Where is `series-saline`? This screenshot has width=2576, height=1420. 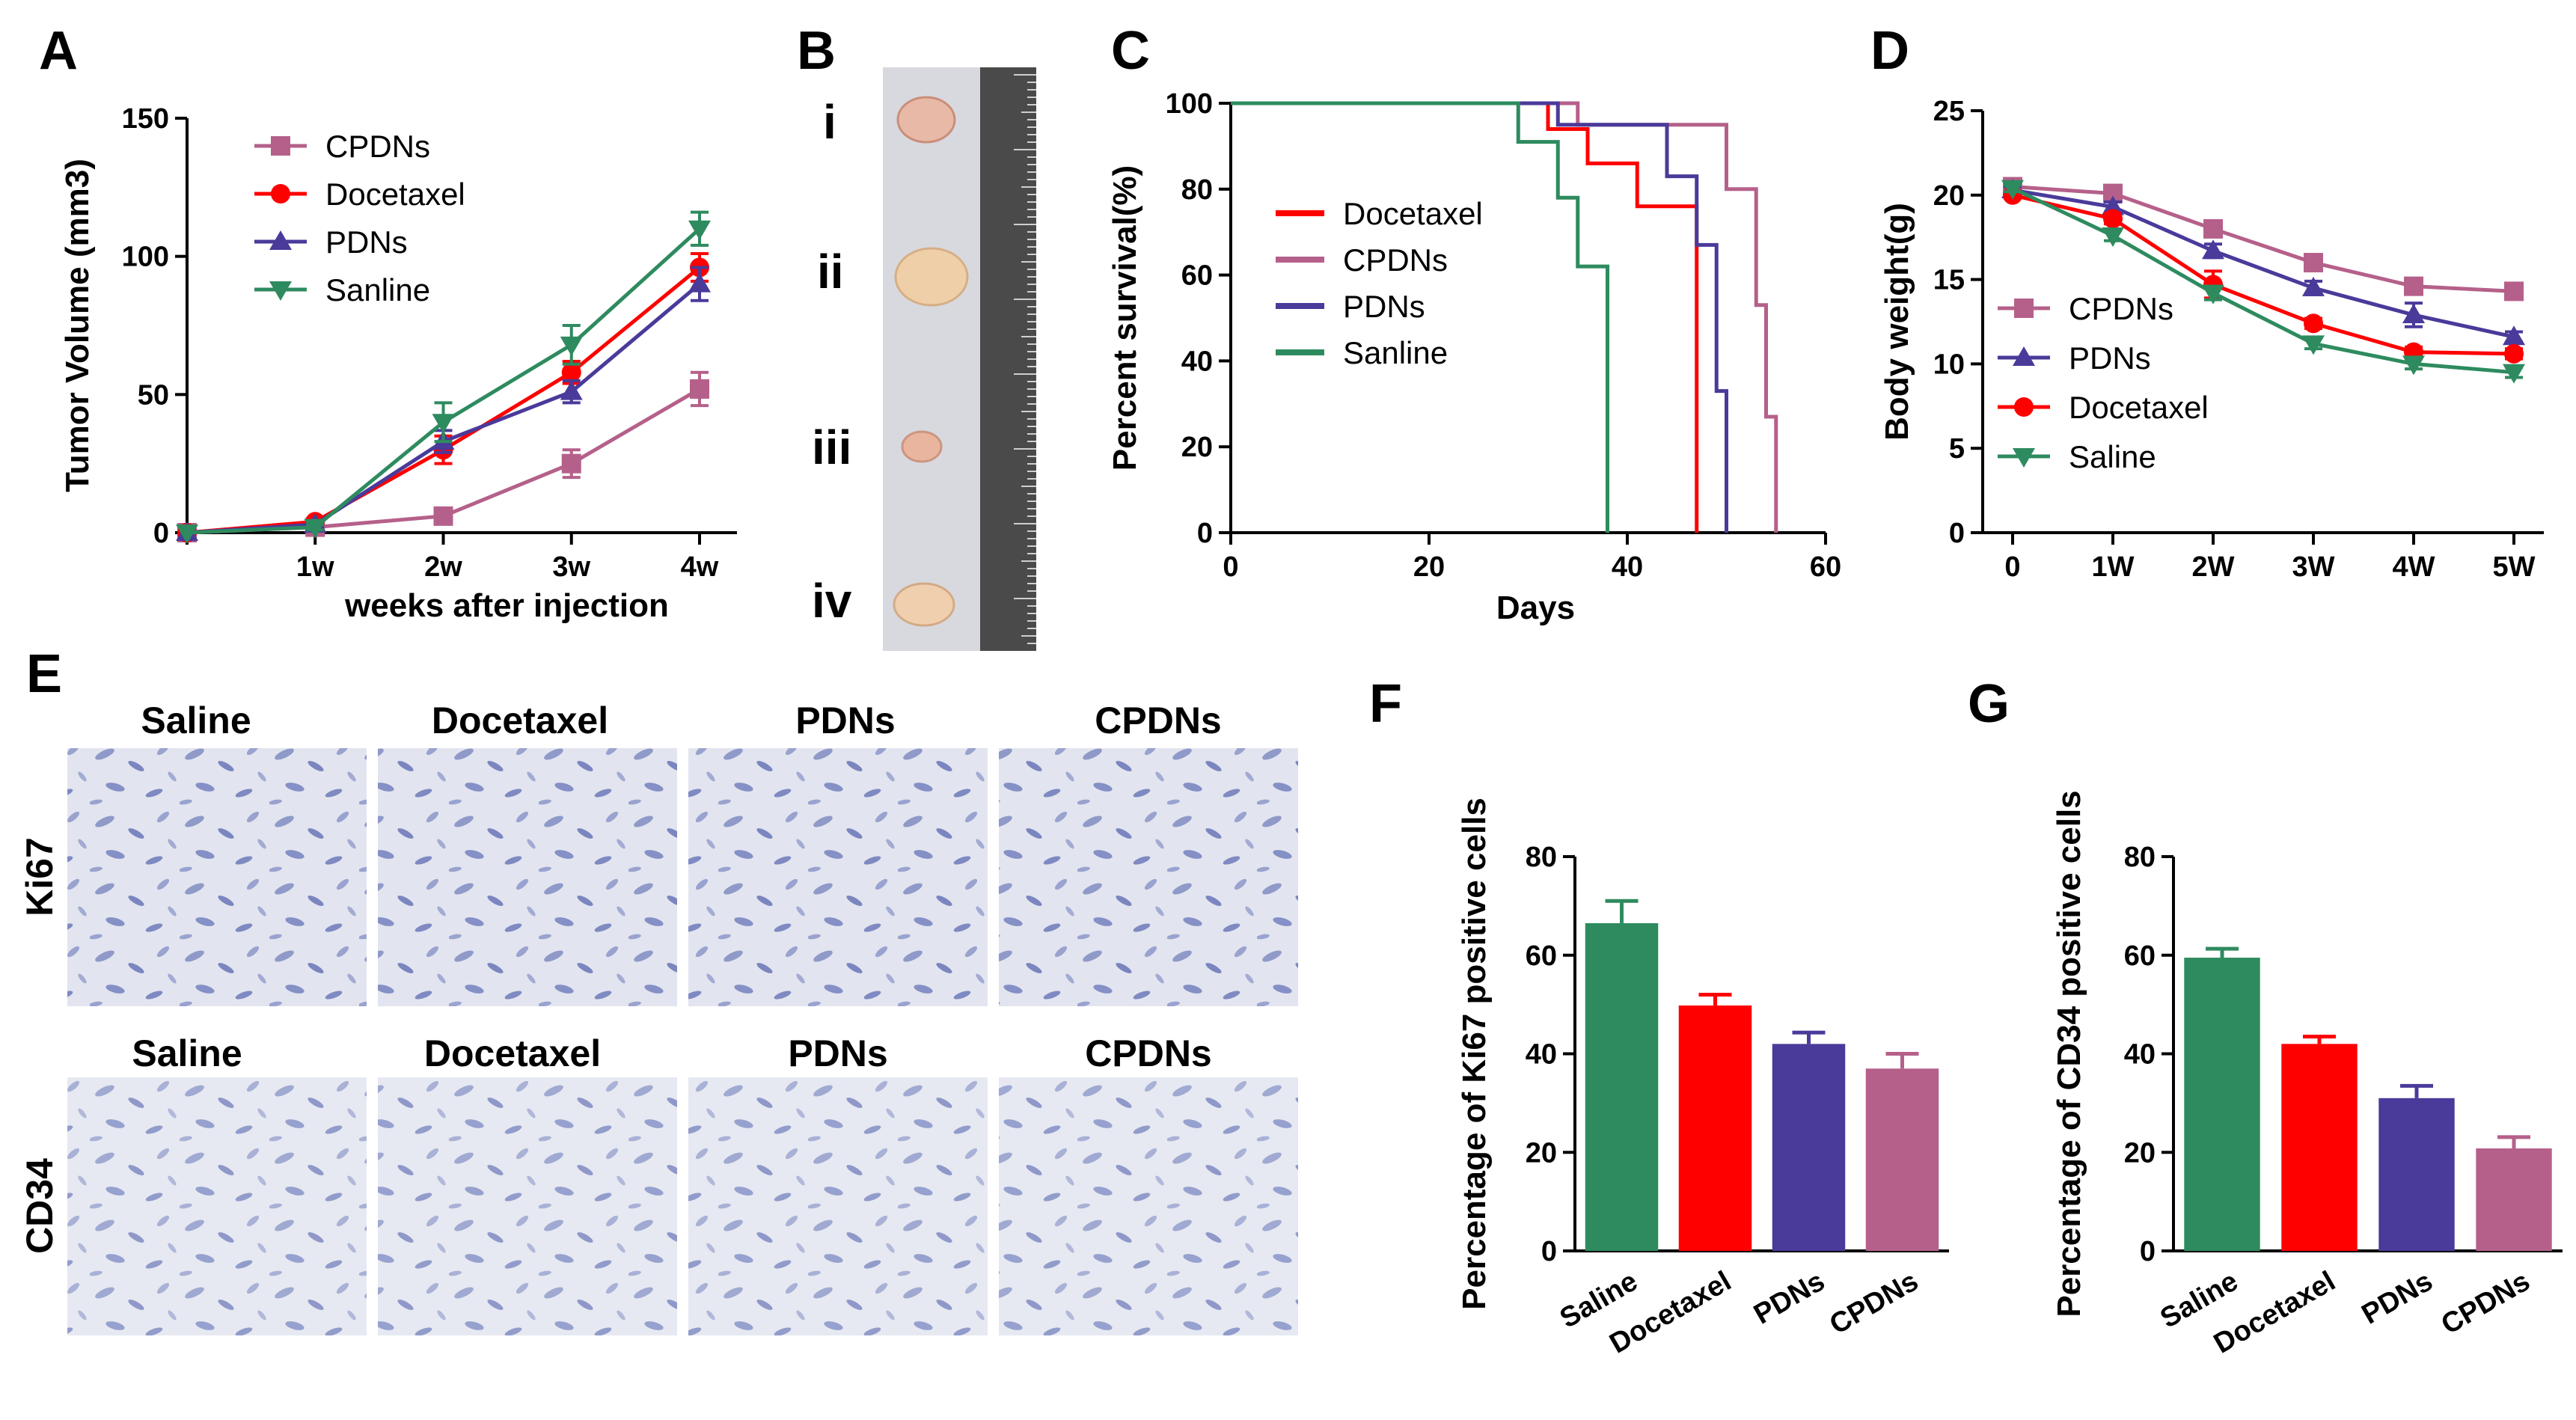 series-saline is located at coordinates (2263, 282).